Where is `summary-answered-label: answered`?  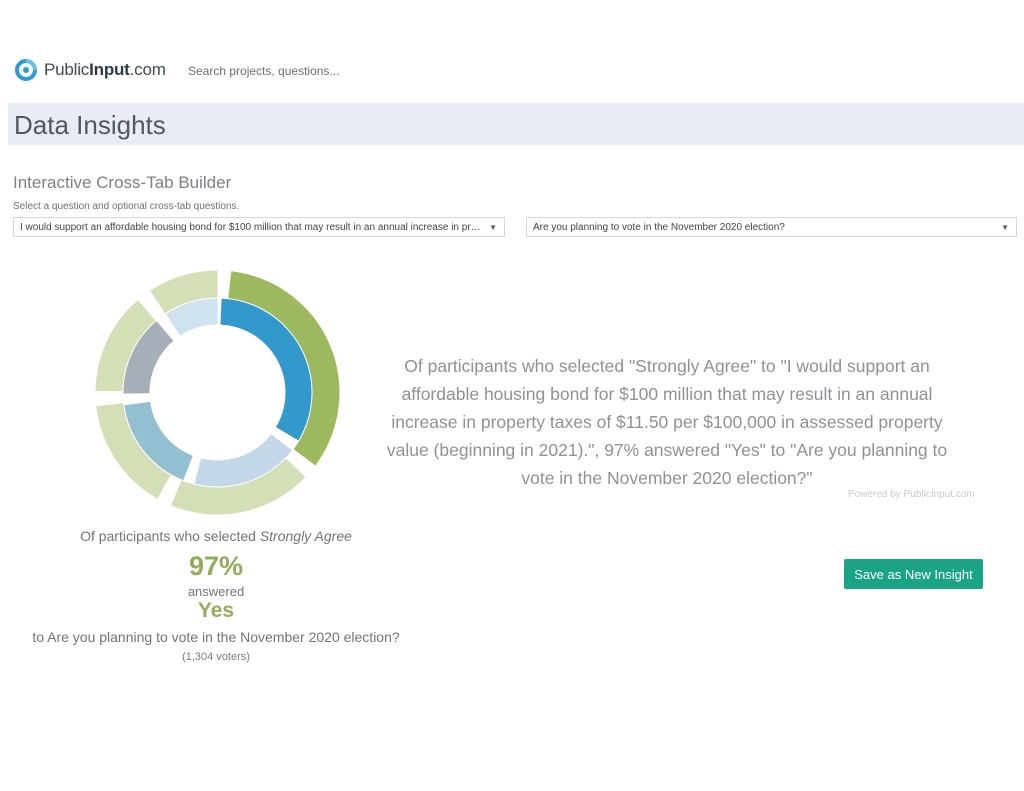 summary-answered-label: answered is located at coordinates (216, 591).